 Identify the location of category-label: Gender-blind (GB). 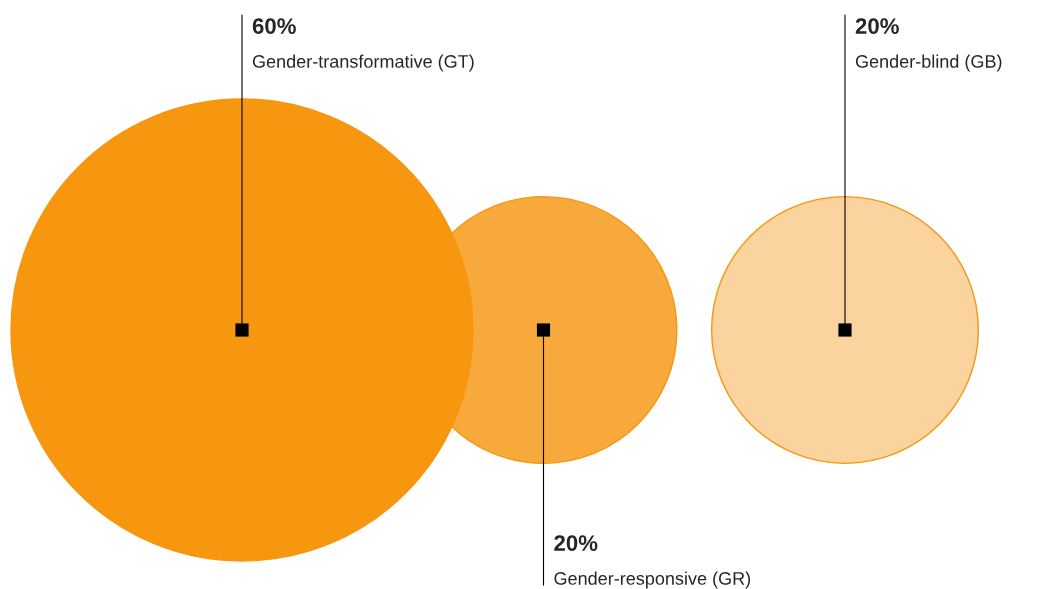
(928, 63).